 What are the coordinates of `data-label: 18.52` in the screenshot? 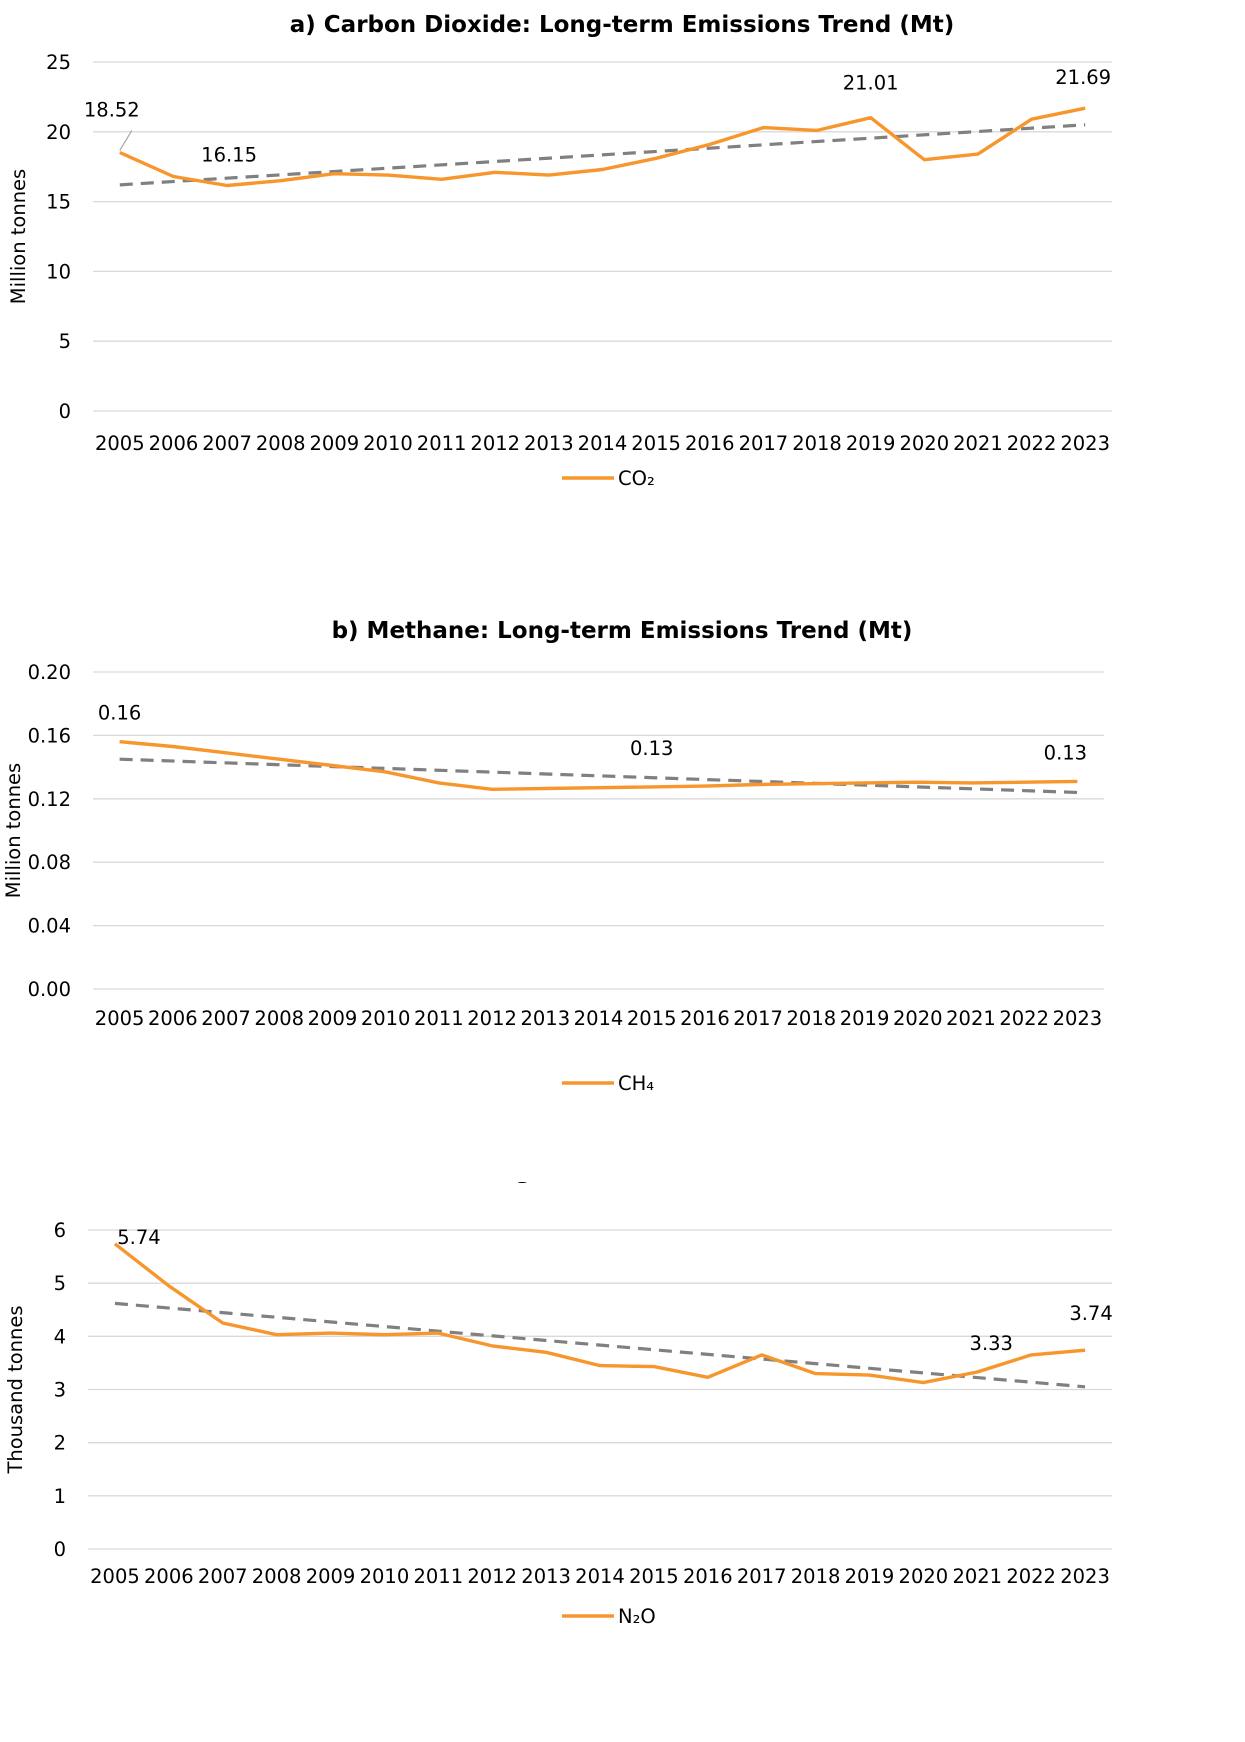 It's located at (112, 109).